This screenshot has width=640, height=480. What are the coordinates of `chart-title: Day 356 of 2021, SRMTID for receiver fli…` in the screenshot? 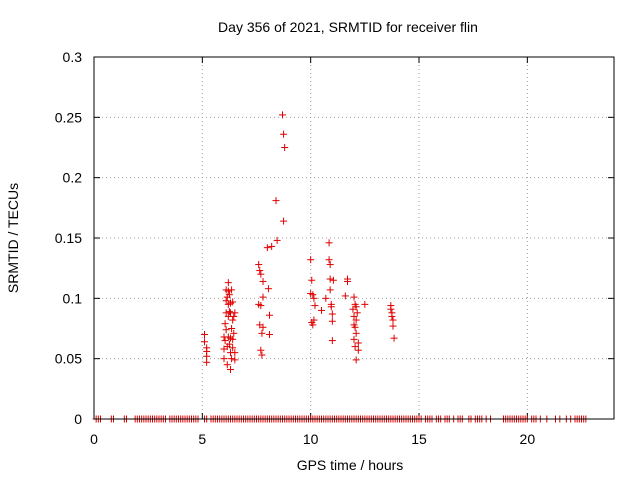 It's located at (348, 27).